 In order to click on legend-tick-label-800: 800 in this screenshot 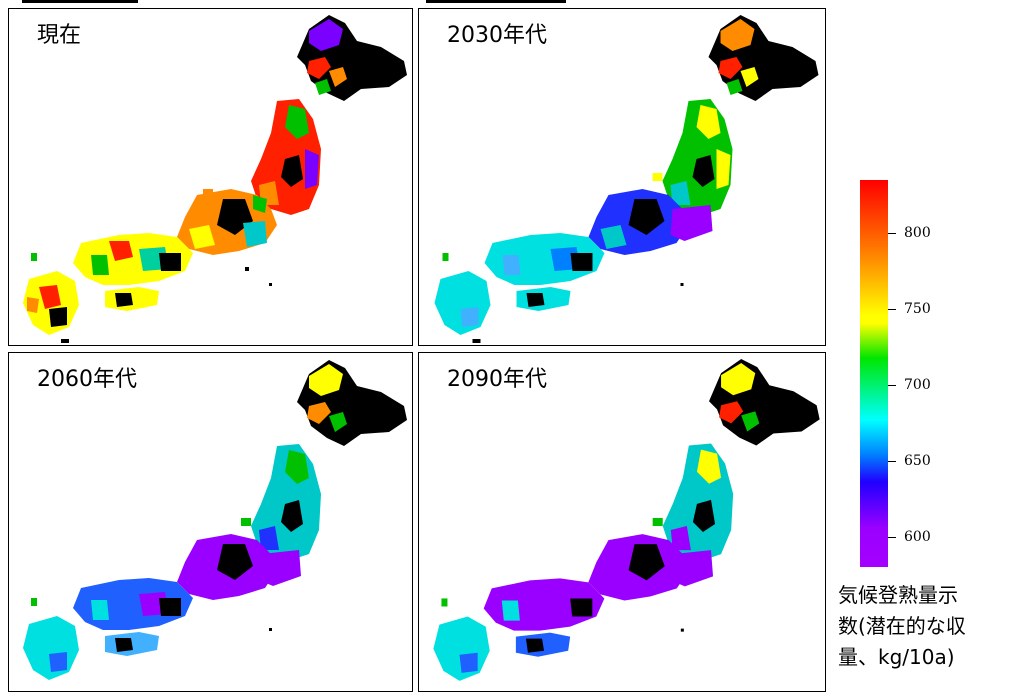, I will do `click(917, 233)`.